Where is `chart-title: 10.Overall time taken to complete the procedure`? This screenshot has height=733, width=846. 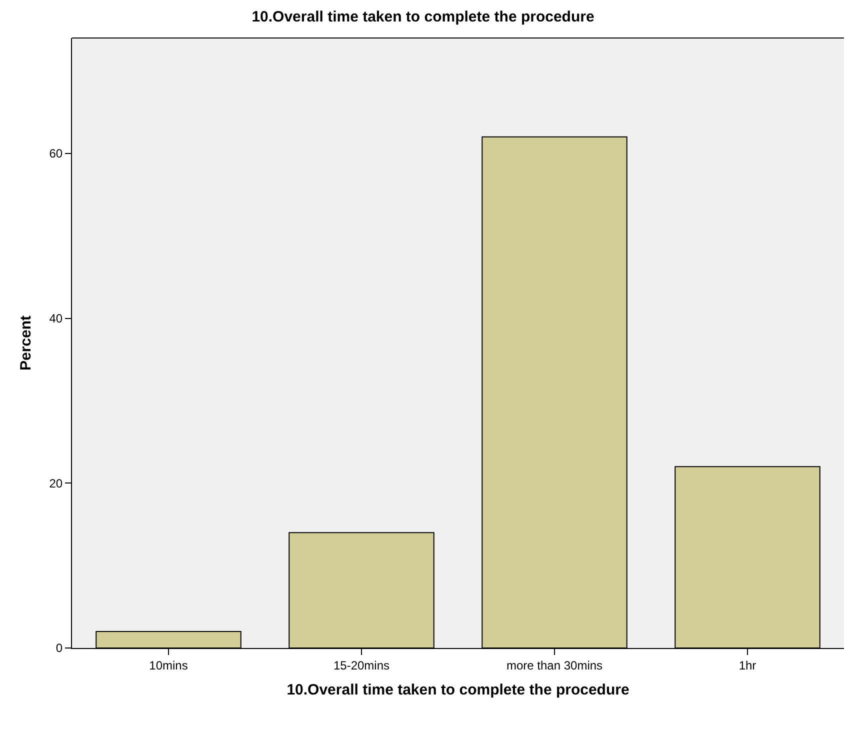 chart-title: 10.Overall time taken to complete the procedure is located at coordinates (423, 17).